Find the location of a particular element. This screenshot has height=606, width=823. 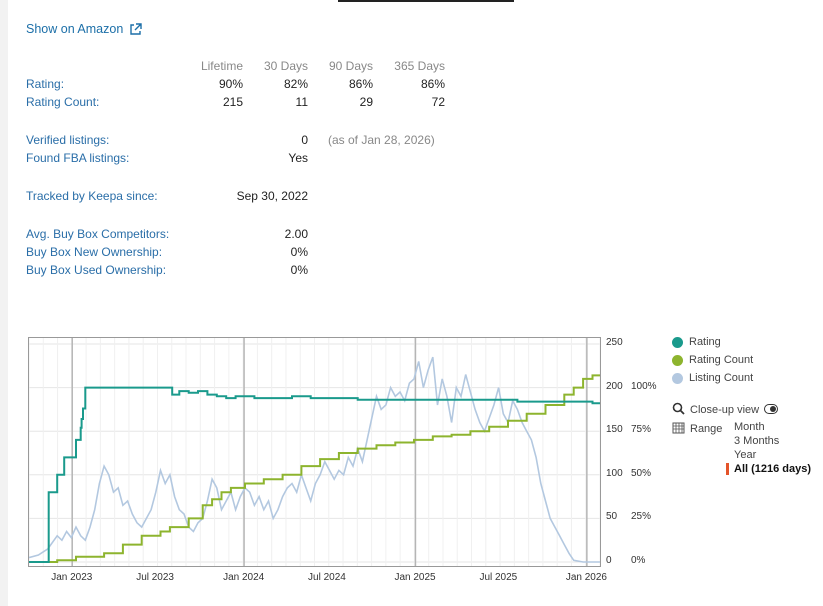

rating-365days: 86% is located at coordinates (432, 84).